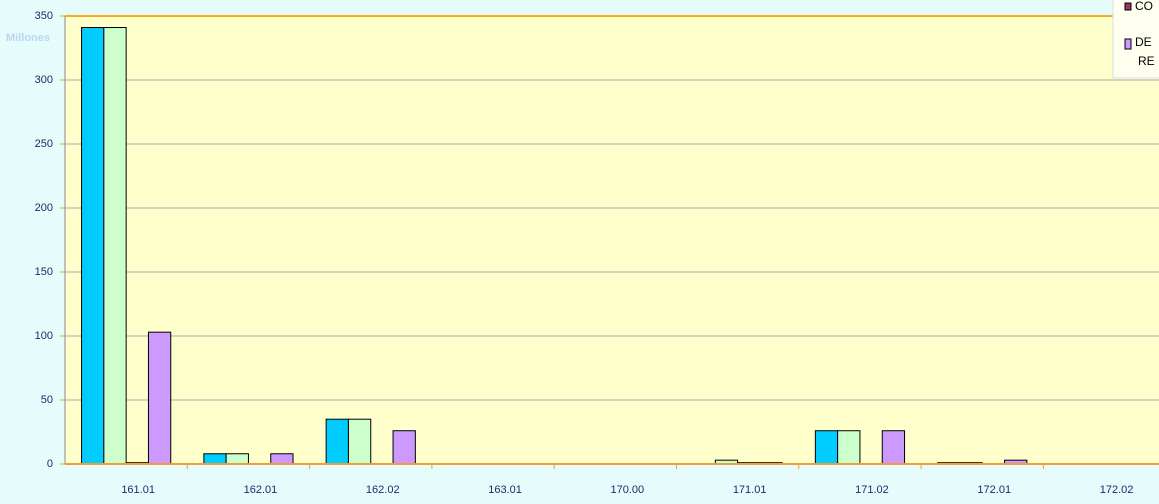 This screenshot has height=504, width=1159. I want to click on x-tick-label: 162.01, so click(261, 490).